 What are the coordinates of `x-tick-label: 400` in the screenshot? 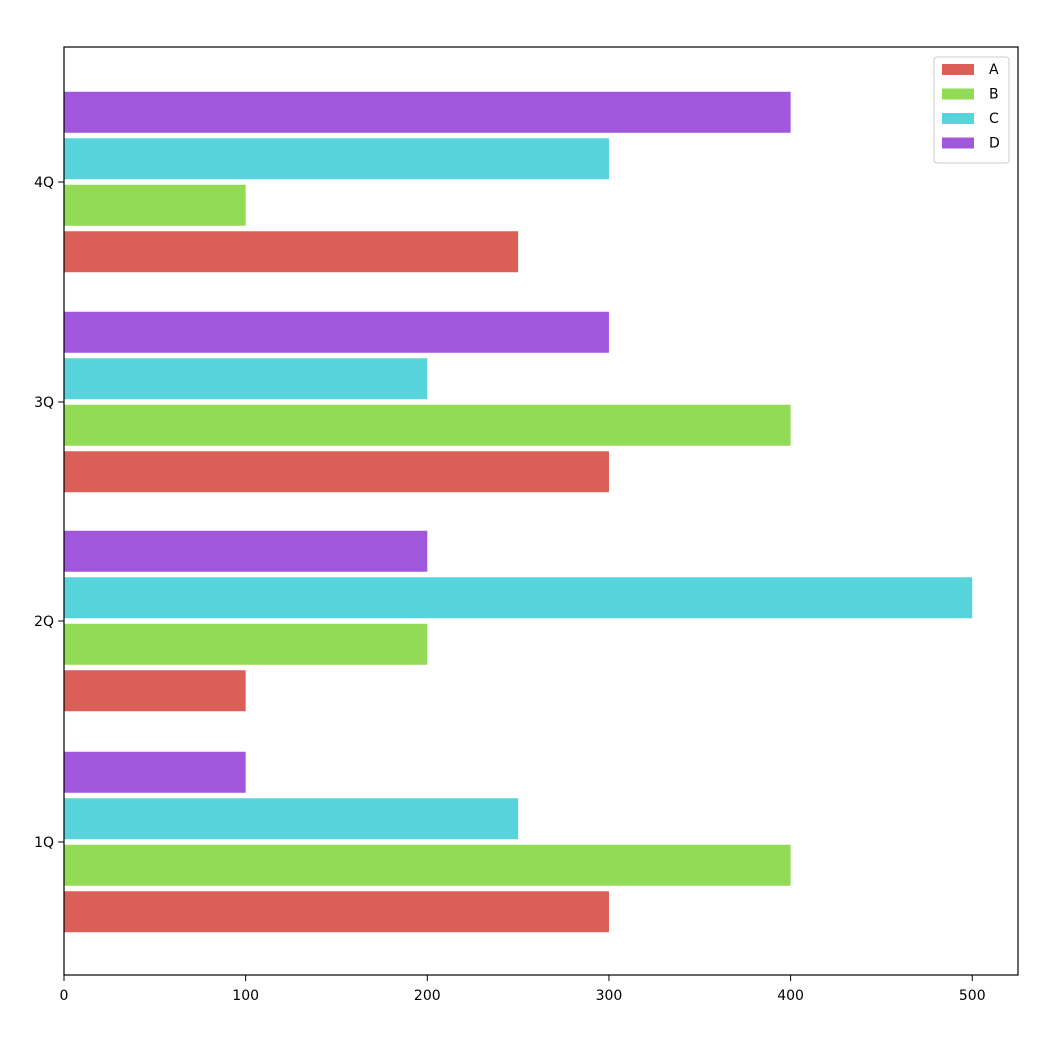 It's located at (790, 996).